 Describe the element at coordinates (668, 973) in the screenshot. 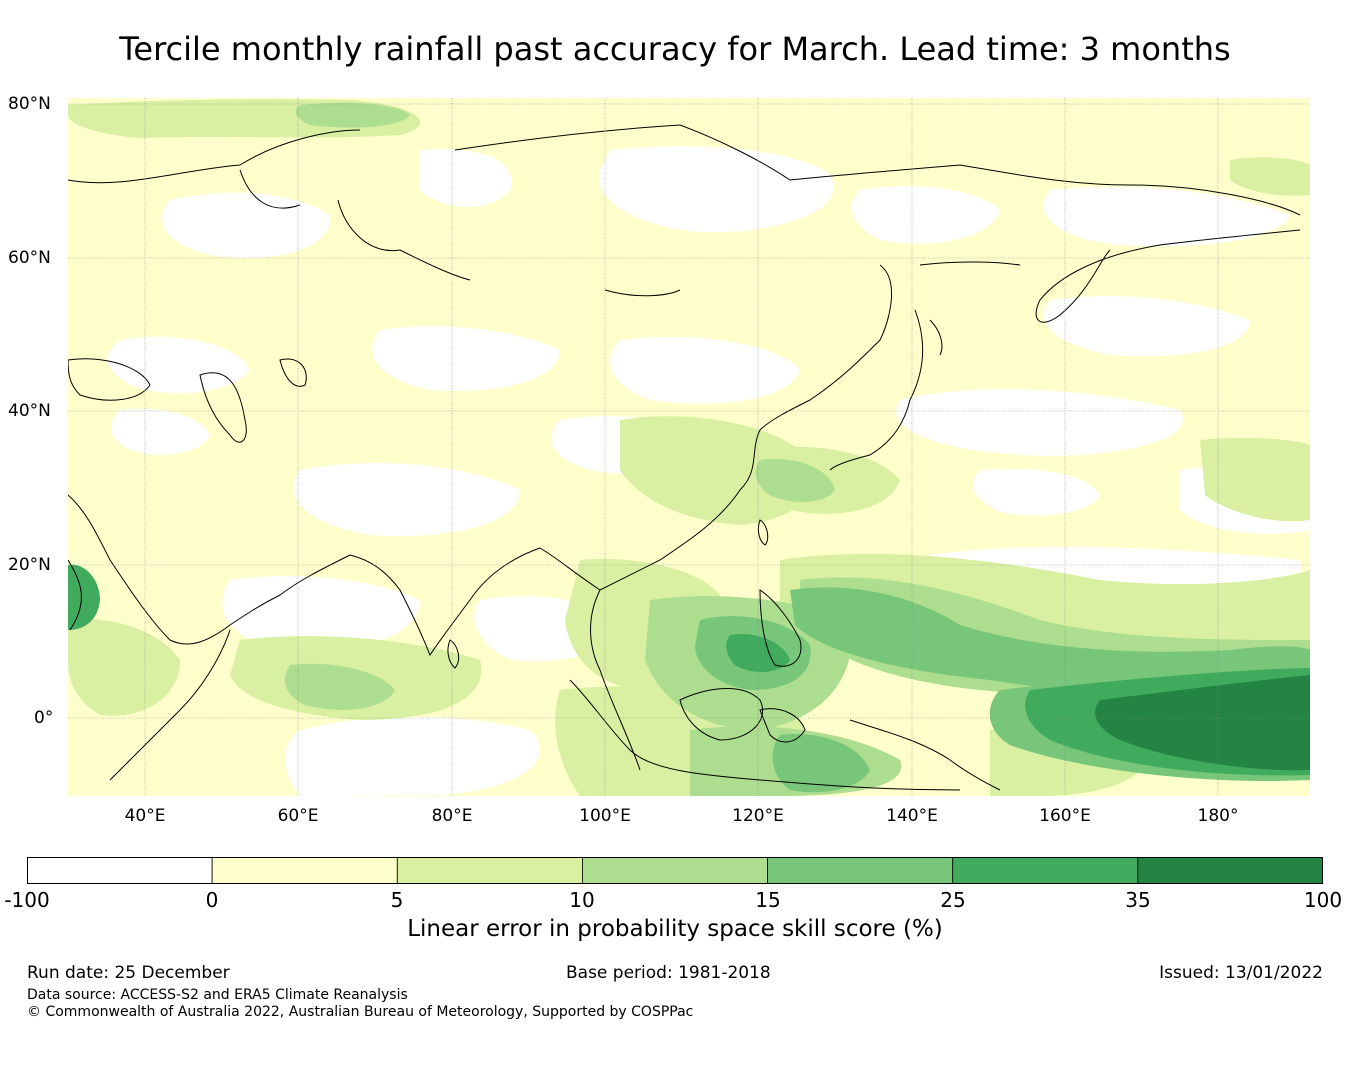

I see `base-period: Base period: 1981-2018` at that location.